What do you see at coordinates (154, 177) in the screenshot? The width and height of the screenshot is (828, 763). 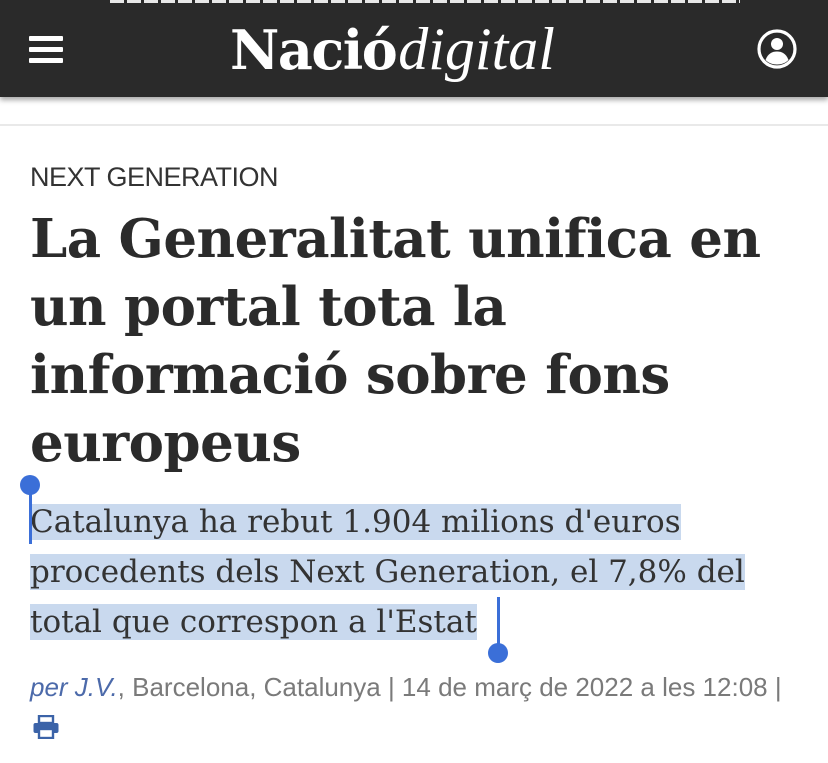 I see `article-category: NEXT GENERATION` at bounding box center [154, 177].